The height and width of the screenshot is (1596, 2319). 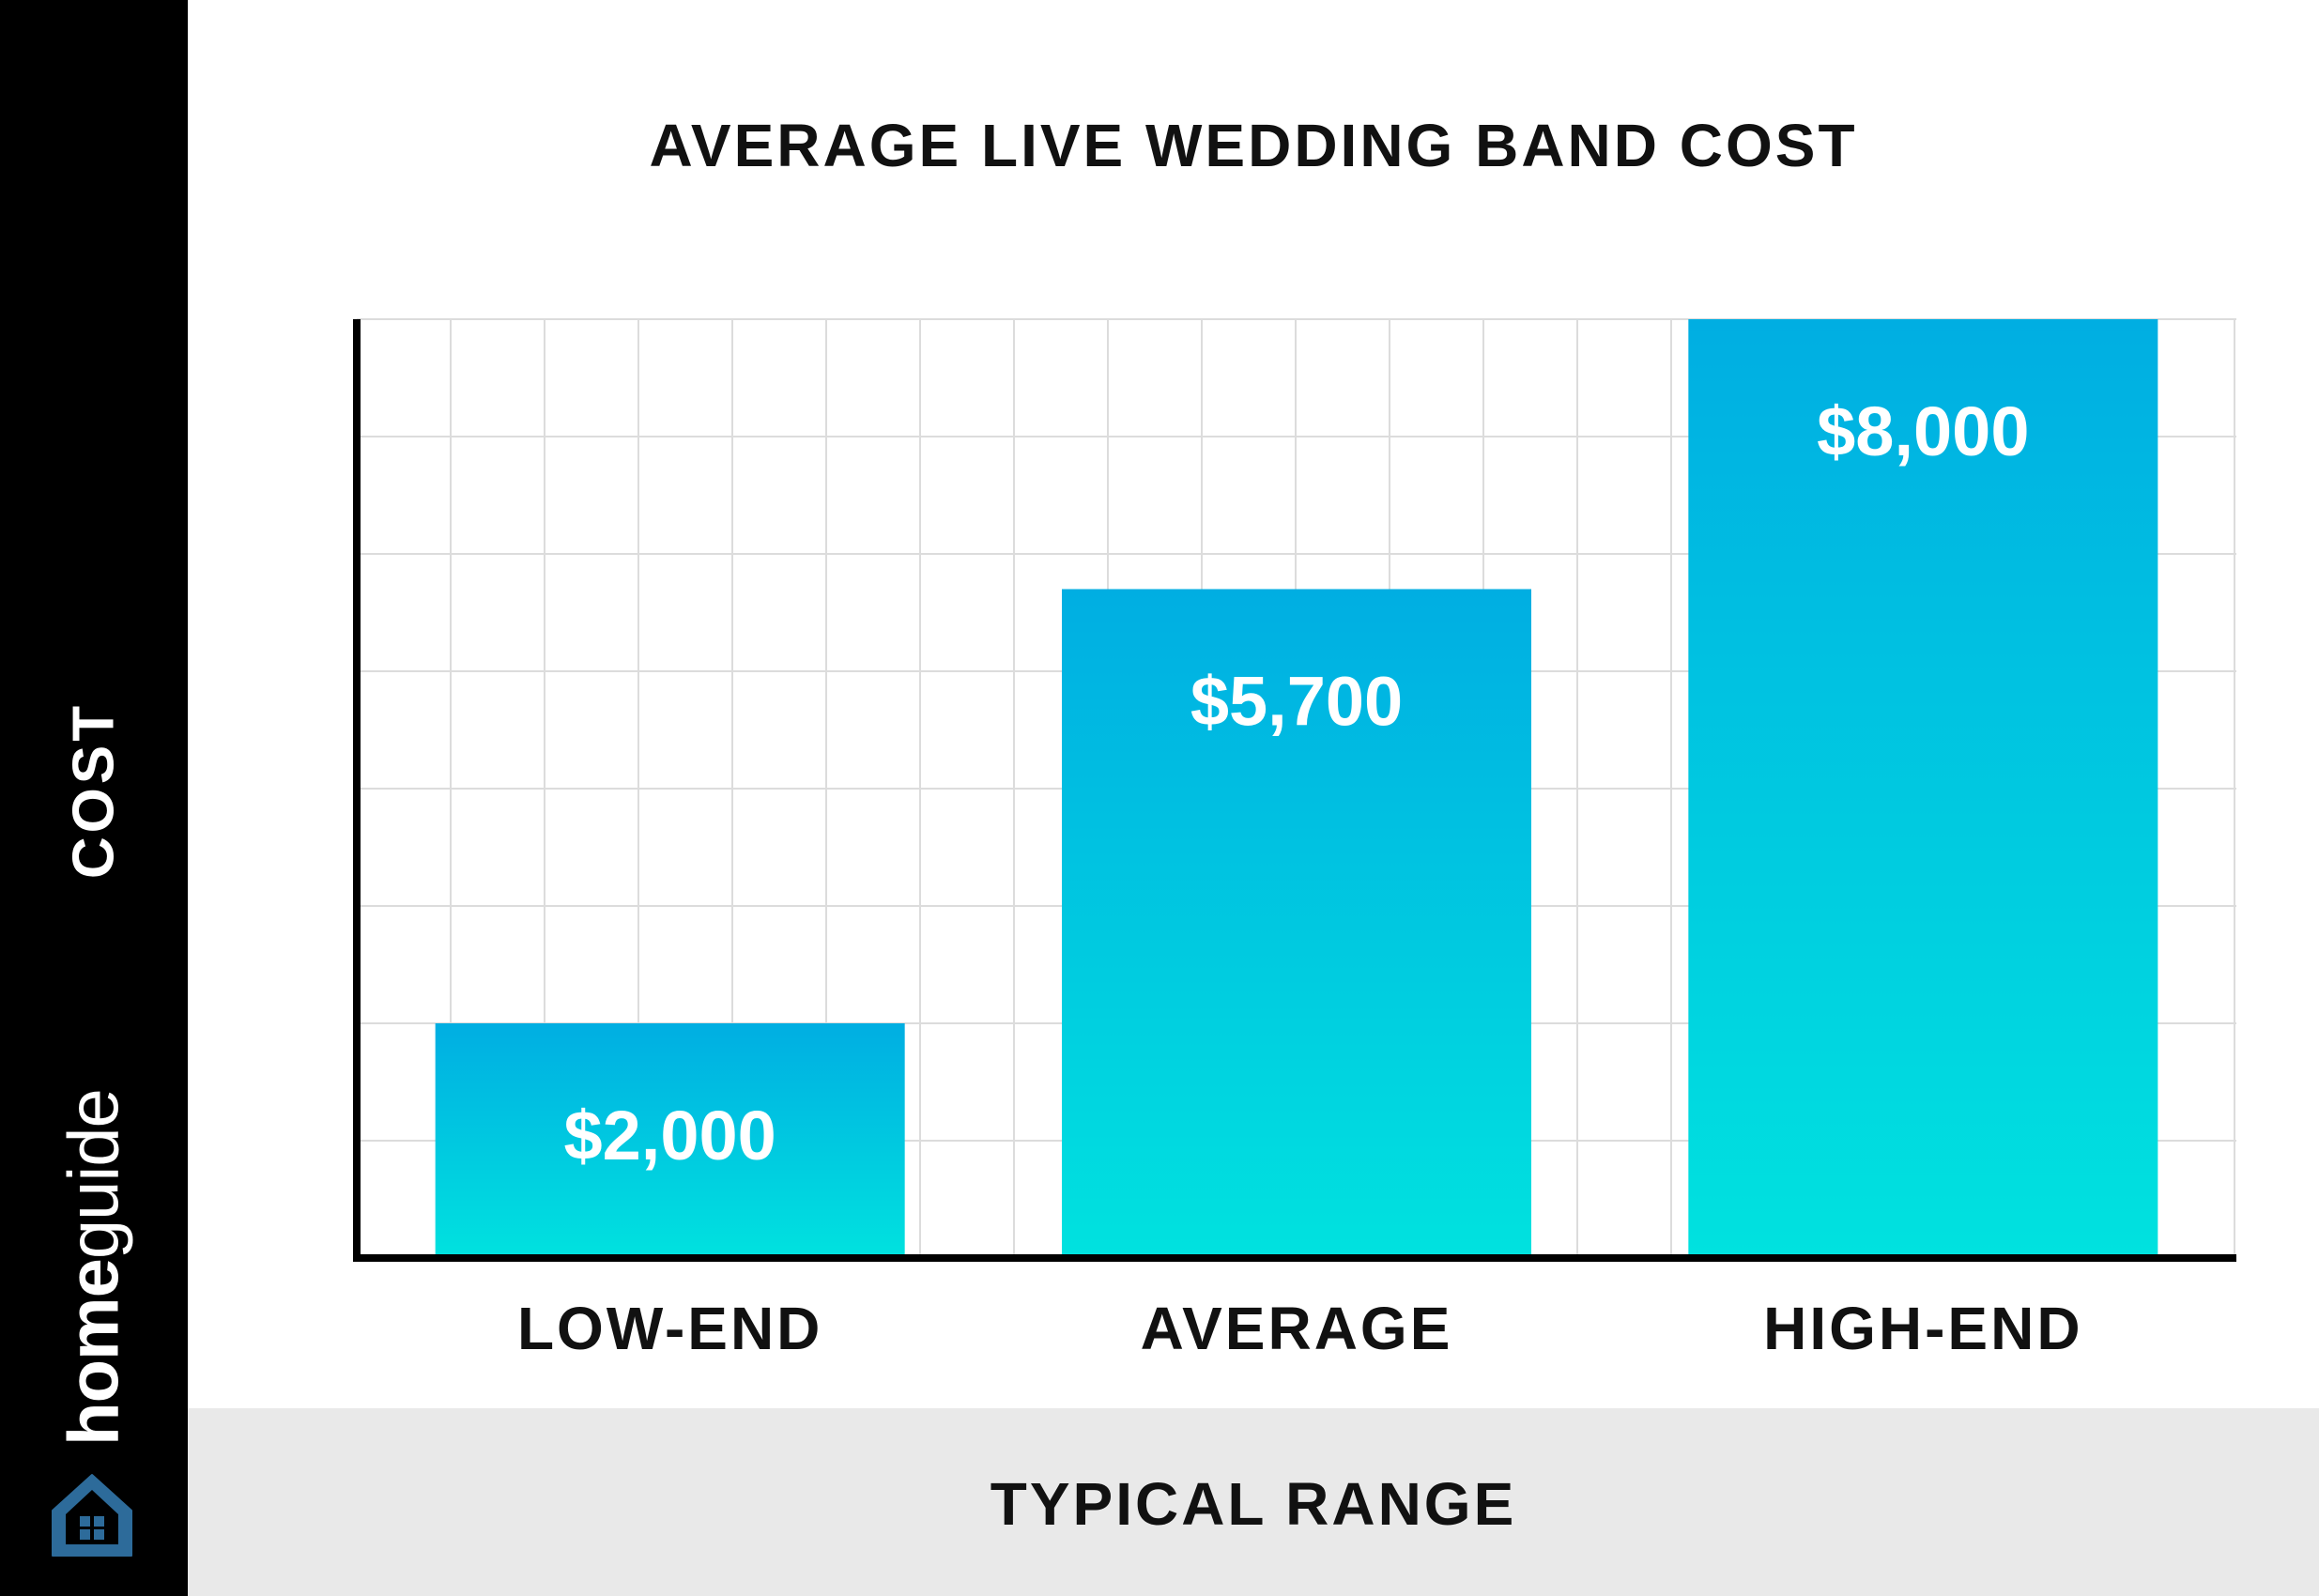 I want to click on footer-band, so click(x=1253, y=1502).